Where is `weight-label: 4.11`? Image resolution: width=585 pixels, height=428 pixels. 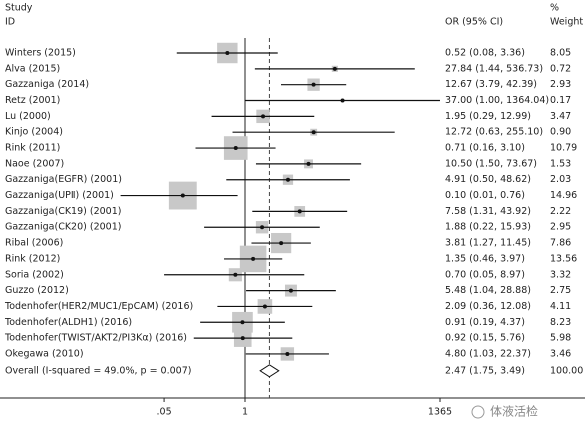
weight-label: 4.11 is located at coordinates (560, 306).